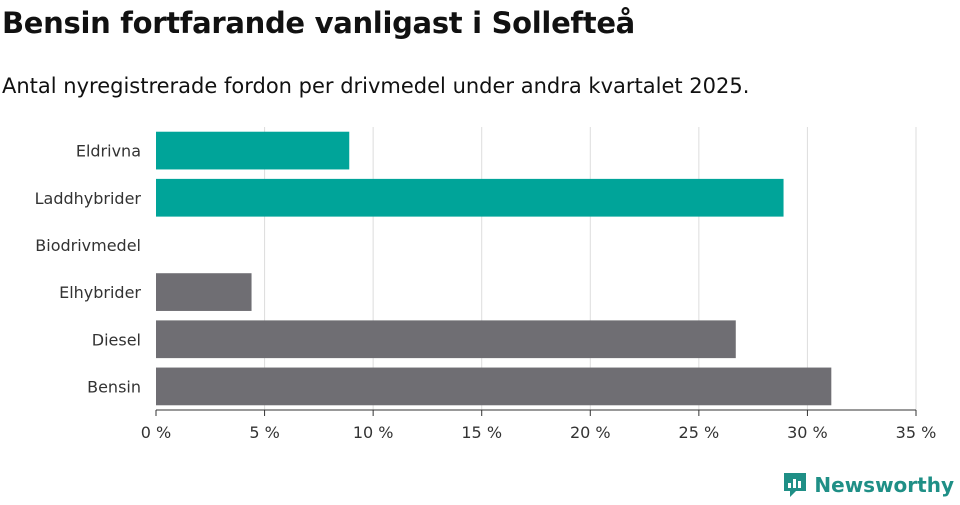  What do you see at coordinates (116, 339) in the screenshot?
I see `category-label: Diesel` at bounding box center [116, 339].